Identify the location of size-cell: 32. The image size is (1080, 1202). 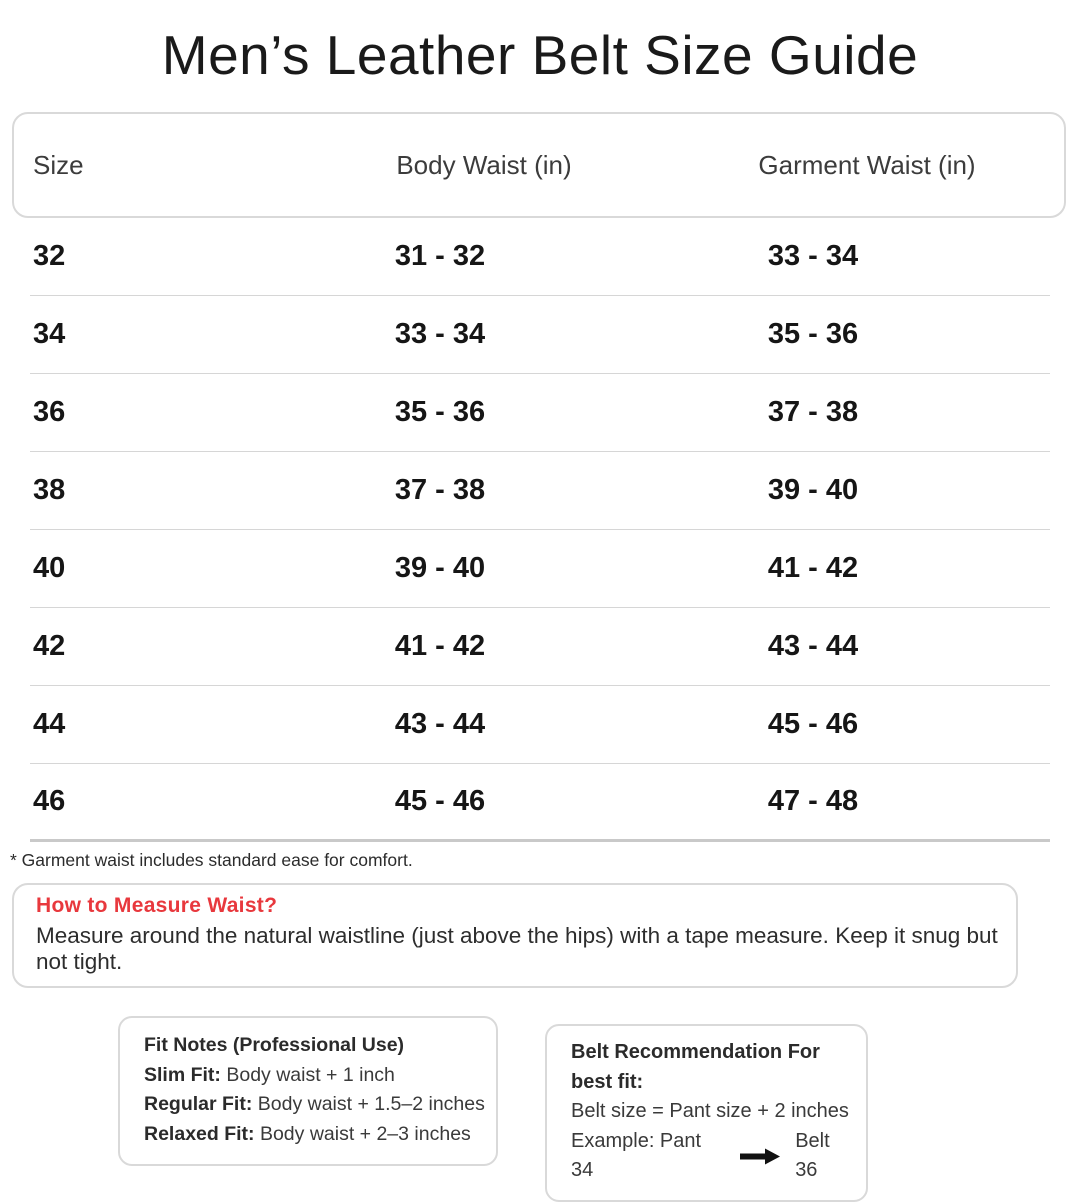
(49, 256).